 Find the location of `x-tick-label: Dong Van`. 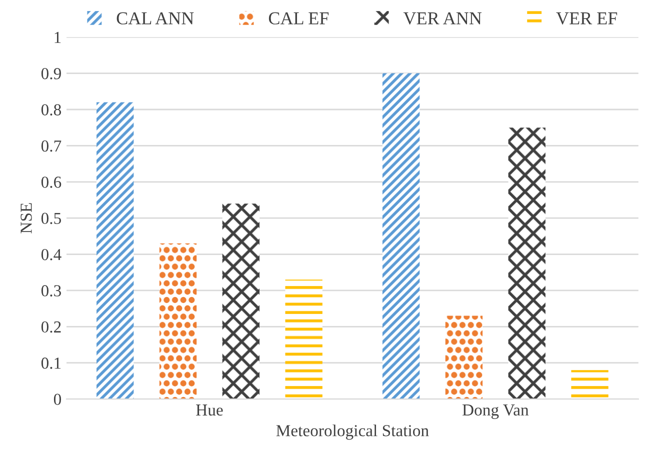

x-tick-label: Dong Van is located at coordinates (495, 412).